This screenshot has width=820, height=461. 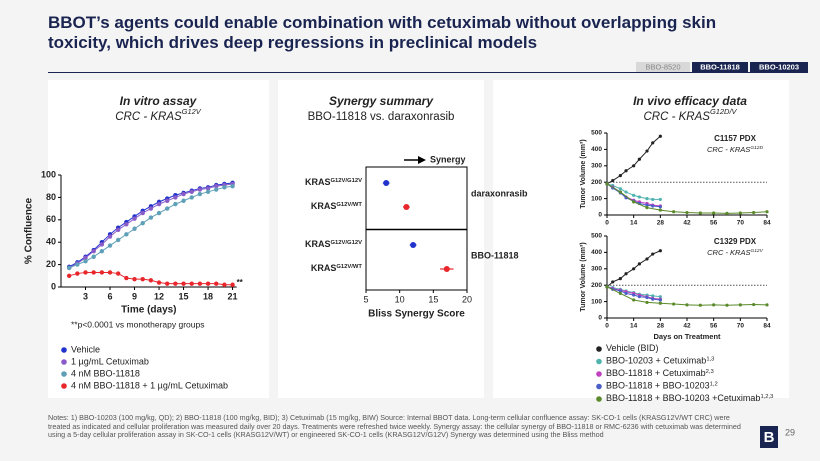 I want to click on panel-subtitle: CRC - KRASG12V, so click(x=158, y=115).